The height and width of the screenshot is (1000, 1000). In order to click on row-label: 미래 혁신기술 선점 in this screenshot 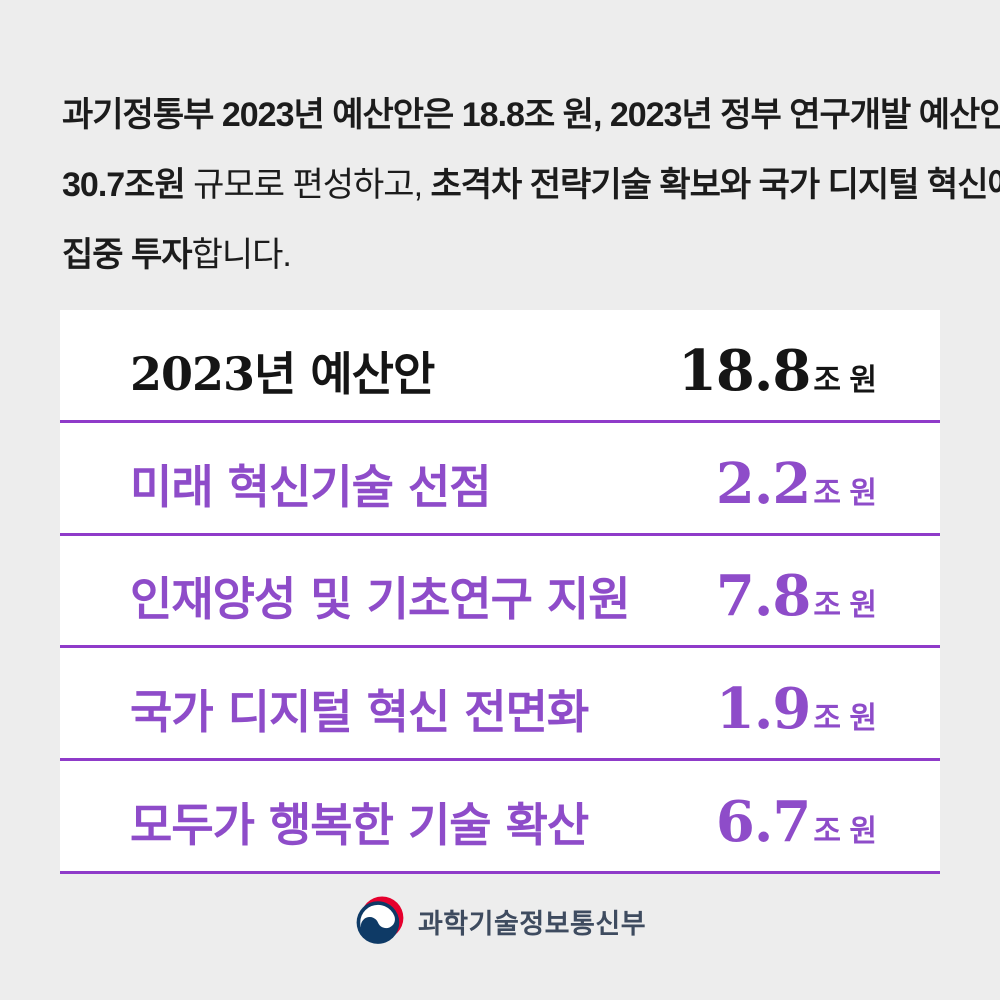, I will do `click(311, 486)`.